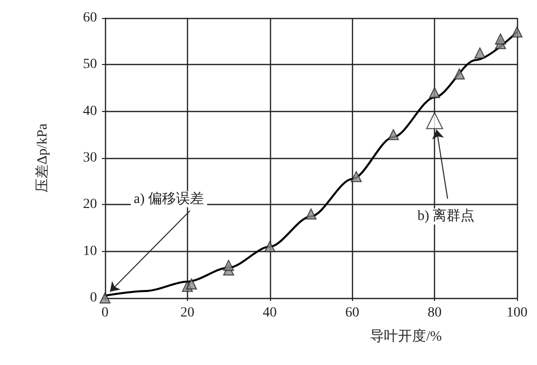 The width and height of the screenshot is (537, 365). What do you see at coordinates (90, 64) in the screenshot?
I see `y-tick-label: 50` at bounding box center [90, 64].